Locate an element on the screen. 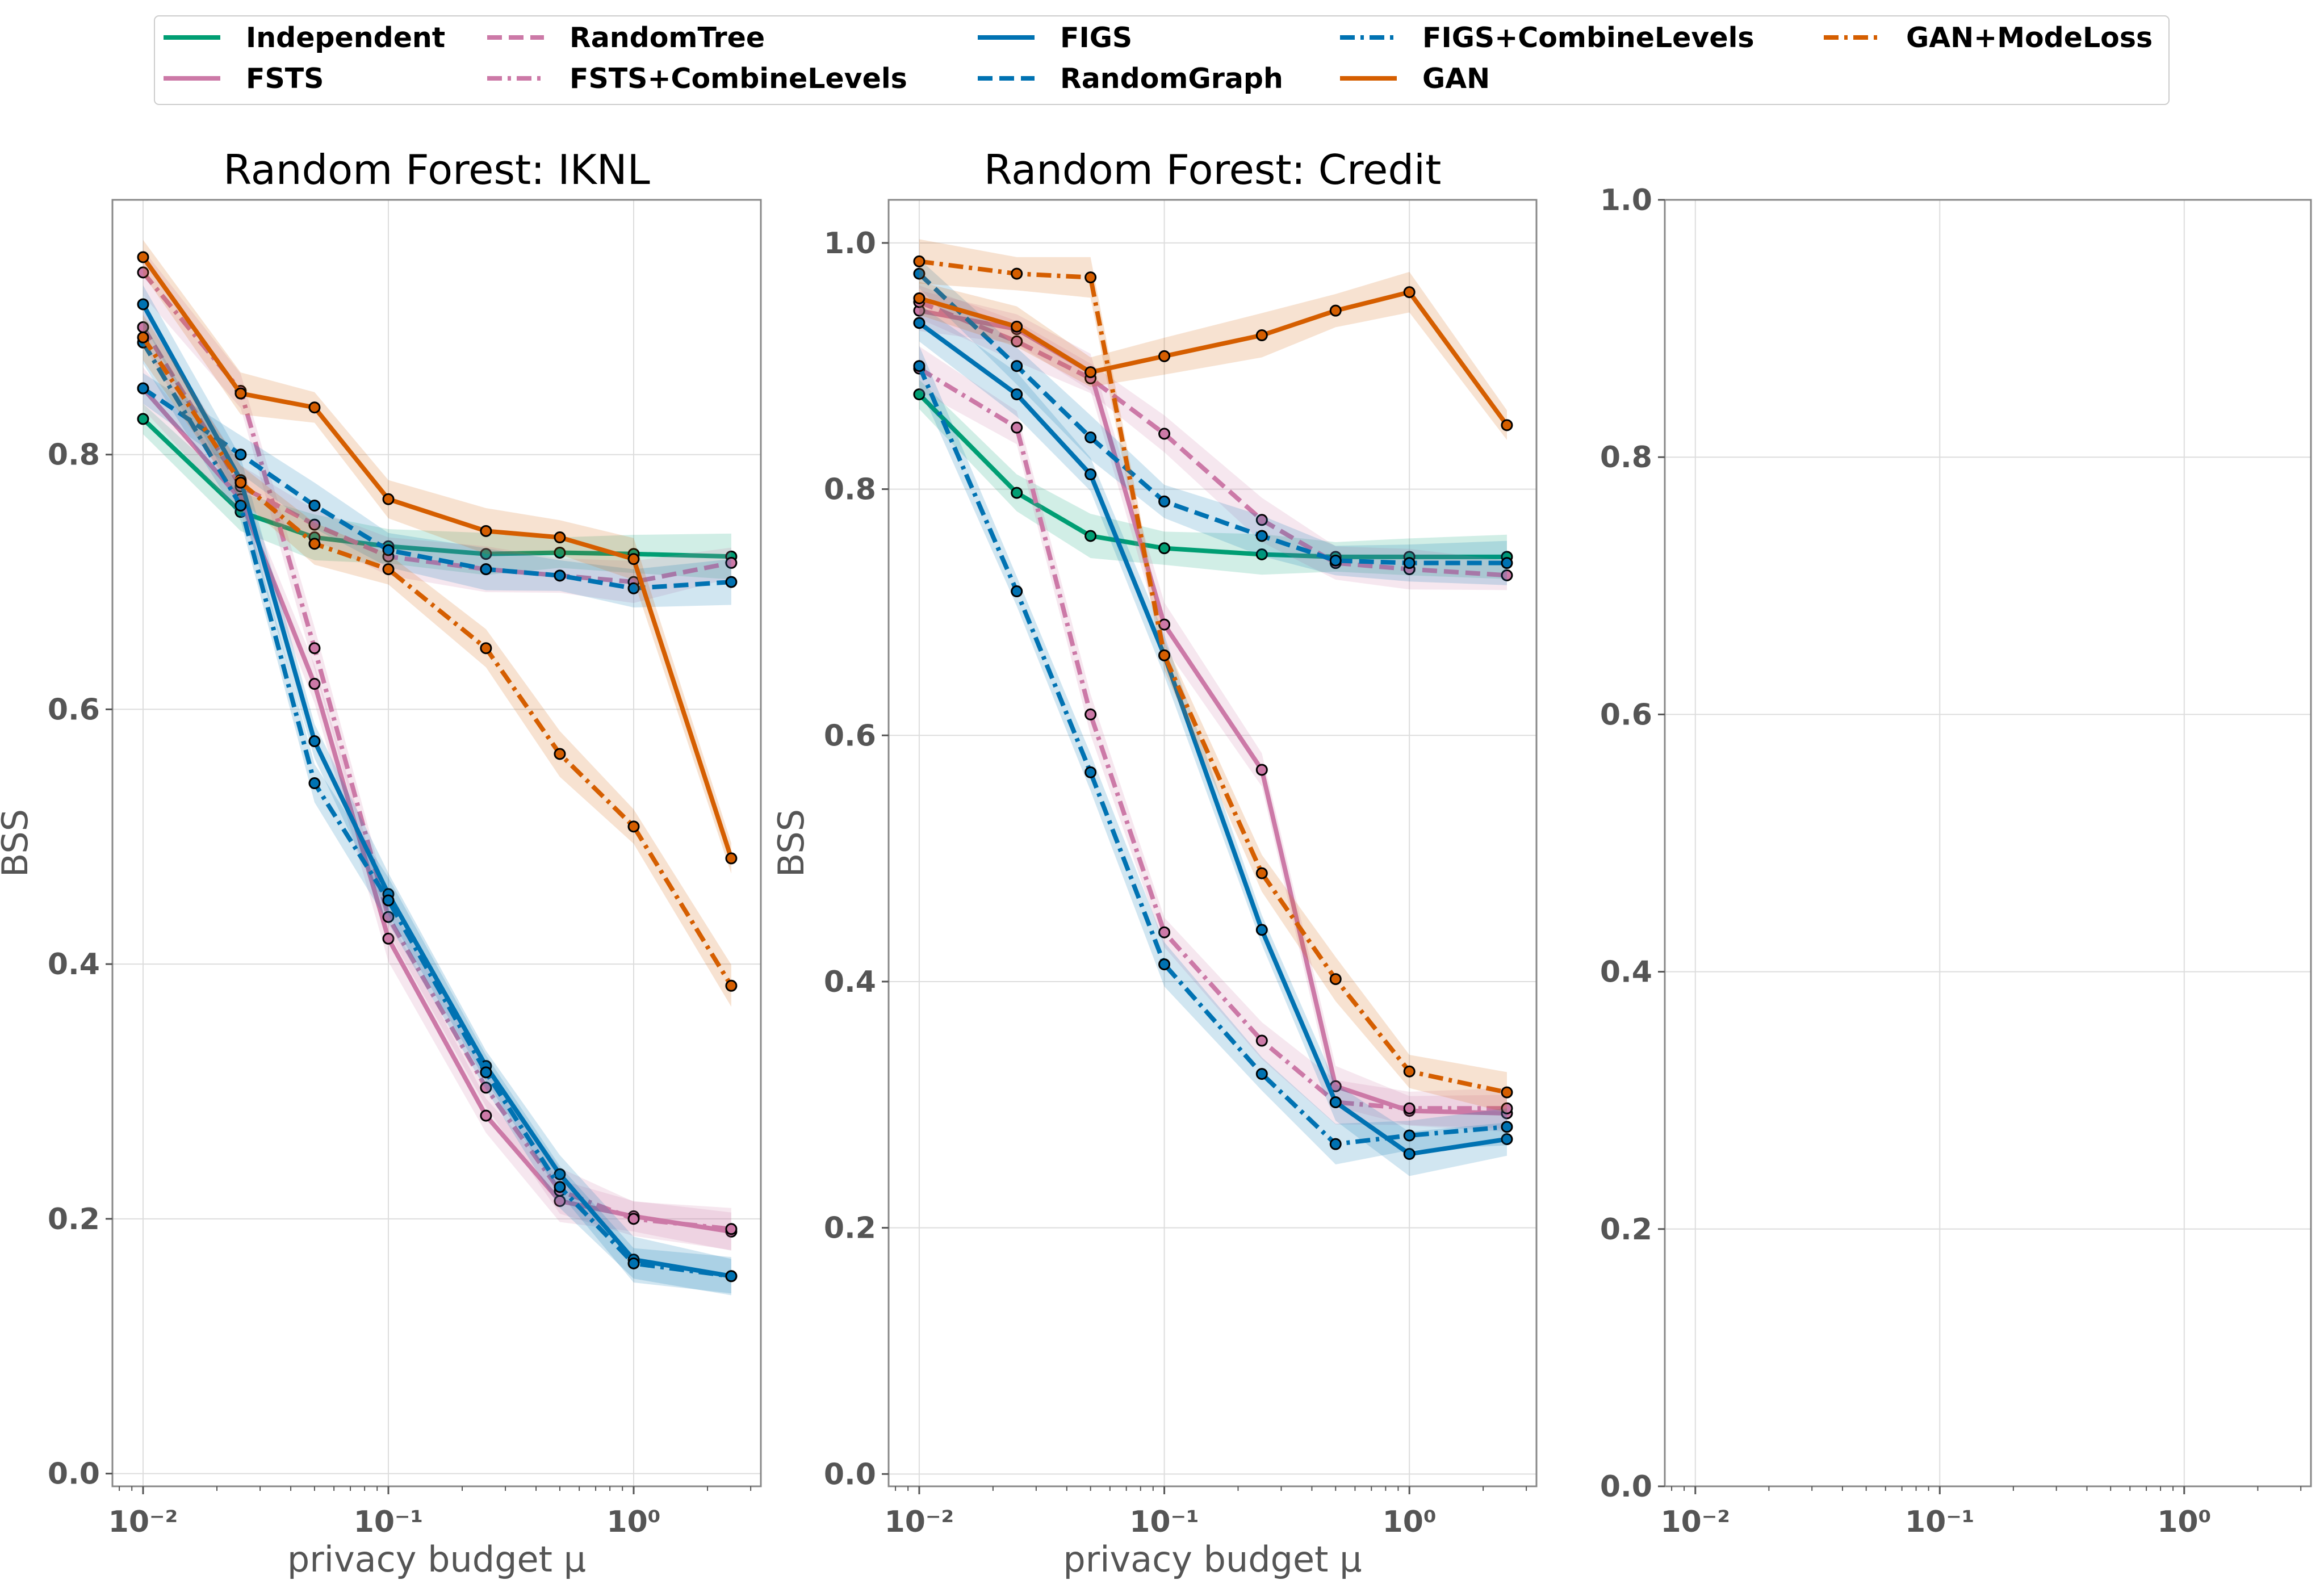 The width and height of the screenshot is (2324, 1580). chart-title: Random Forest: Credit is located at coordinates (1213, 170).